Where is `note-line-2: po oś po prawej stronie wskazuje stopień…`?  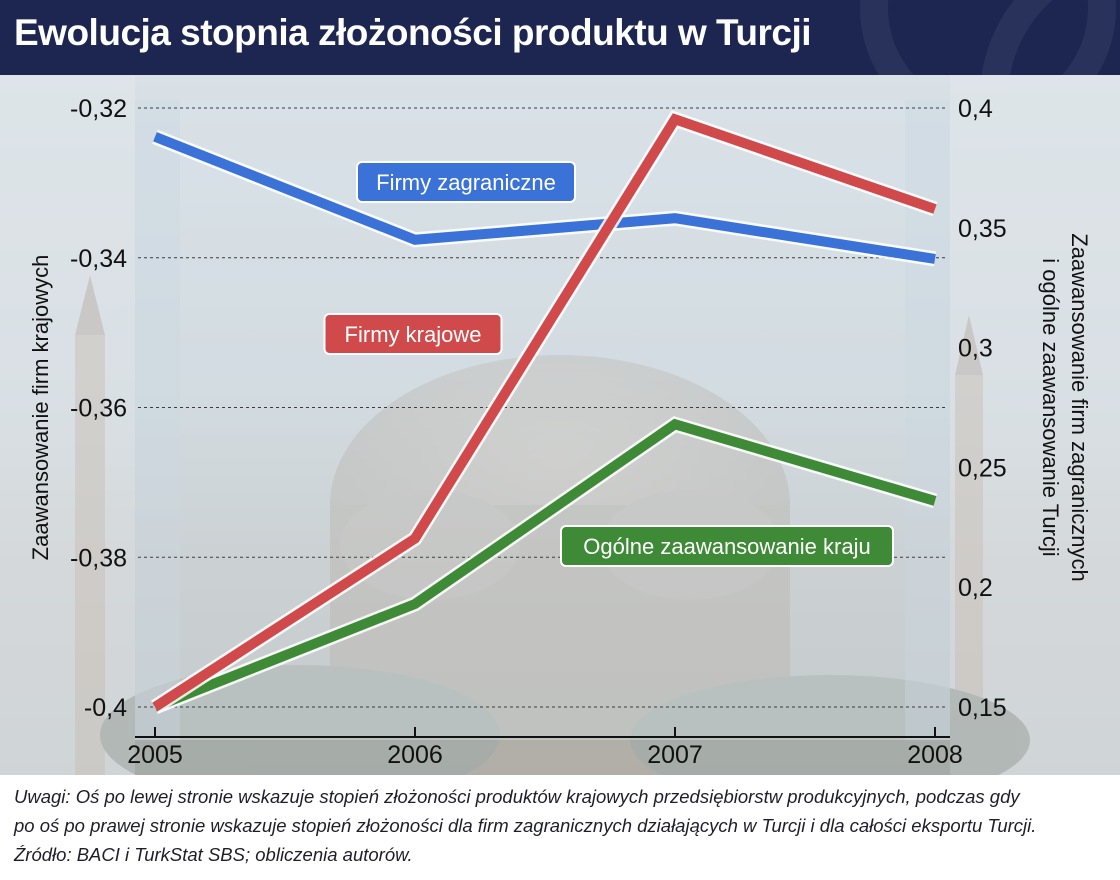 note-line-2: po oś po prawej stronie wskazuje stopień… is located at coordinates (525, 825).